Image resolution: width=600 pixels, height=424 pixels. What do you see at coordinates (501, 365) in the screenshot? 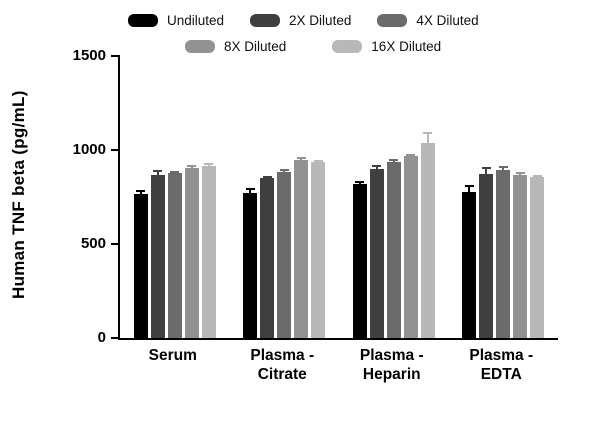
I see `x-axis-label: Plasma - EDTA` at bounding box center [501, 365].